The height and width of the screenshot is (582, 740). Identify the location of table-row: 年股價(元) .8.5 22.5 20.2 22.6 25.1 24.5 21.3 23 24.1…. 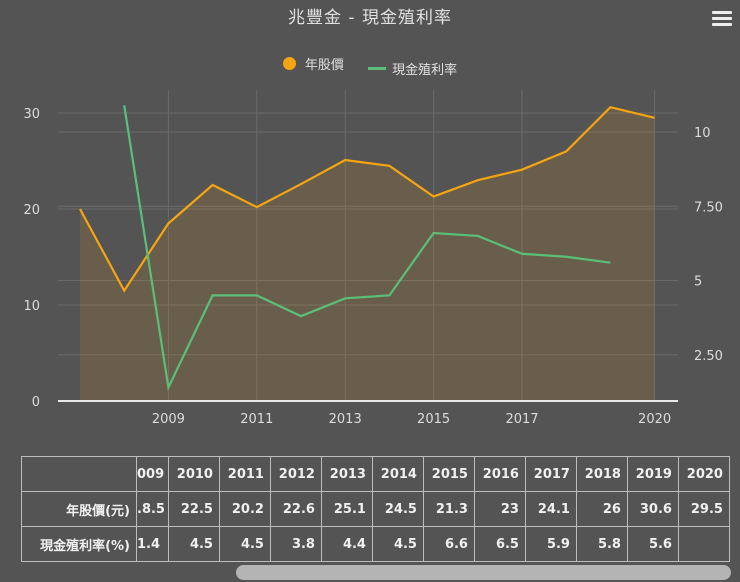
(375, 509).